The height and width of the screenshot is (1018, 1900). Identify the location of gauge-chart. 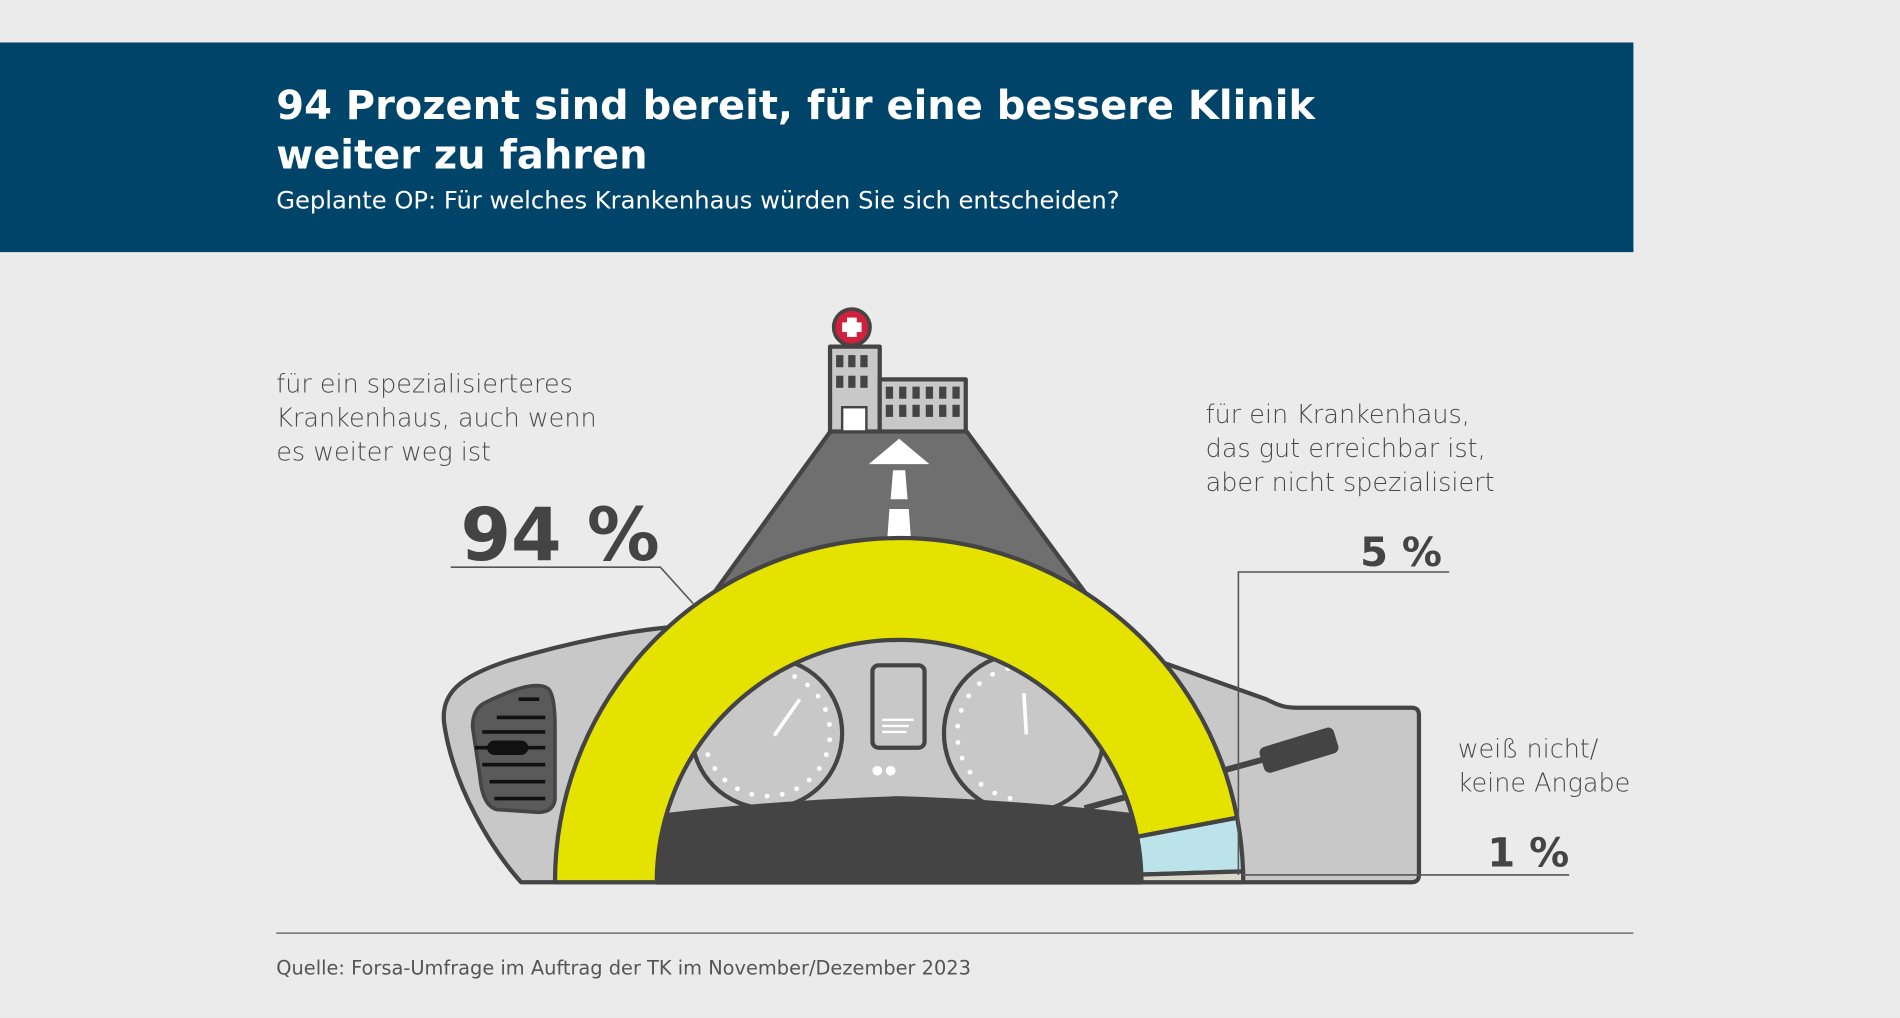
(899, 710).